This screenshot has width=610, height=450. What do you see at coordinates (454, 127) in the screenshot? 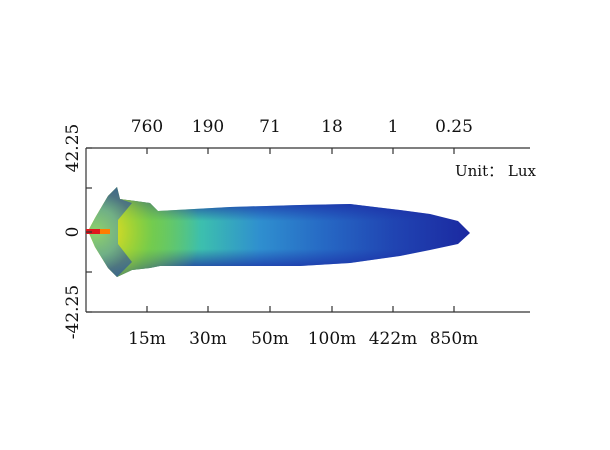
I see `x-top-tick-label: 0.25` at bounding box center [454, 127].